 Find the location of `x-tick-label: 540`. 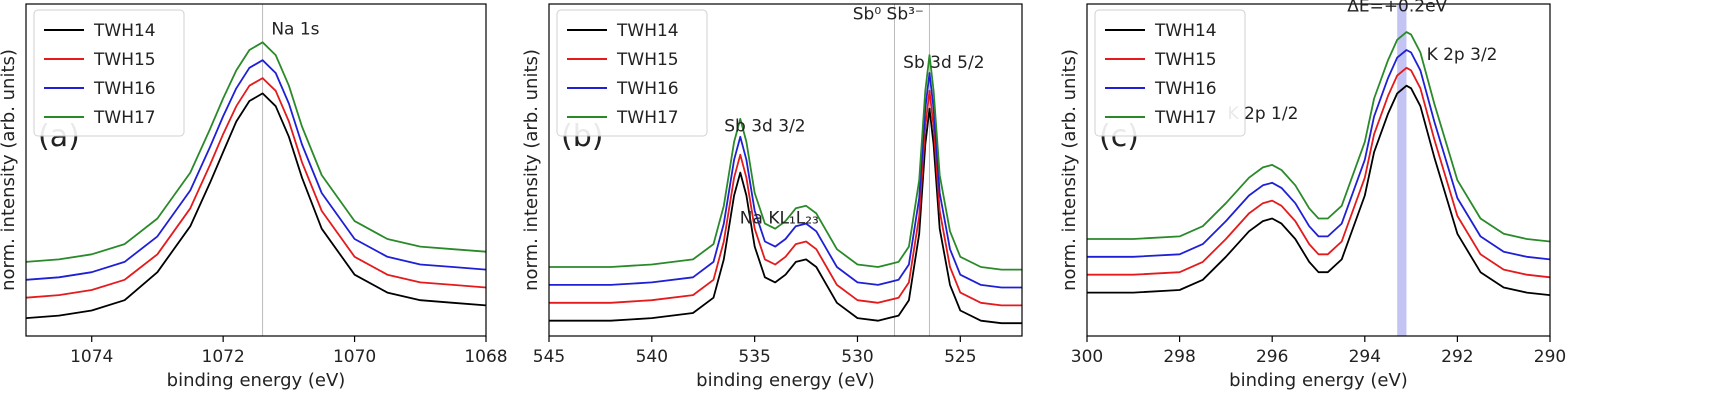

x-tick-label: 540 is located at coordinates (652, 357).